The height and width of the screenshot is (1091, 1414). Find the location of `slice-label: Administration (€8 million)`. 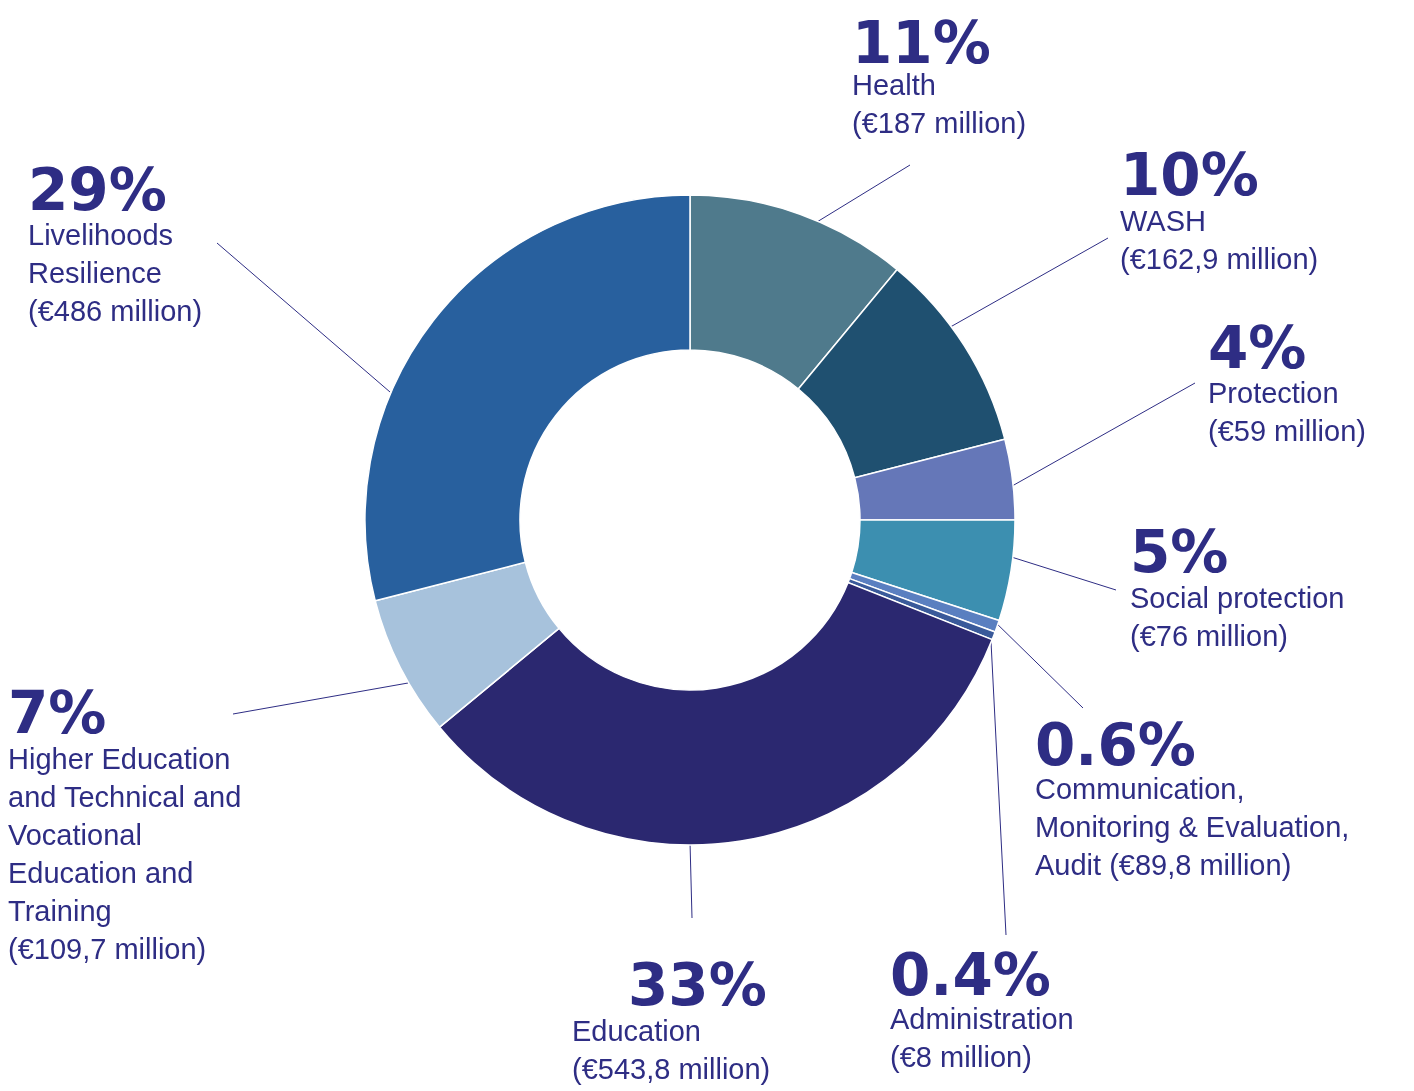

slice-label: Administration (€8 million) is located at coordinates (982, 1038).